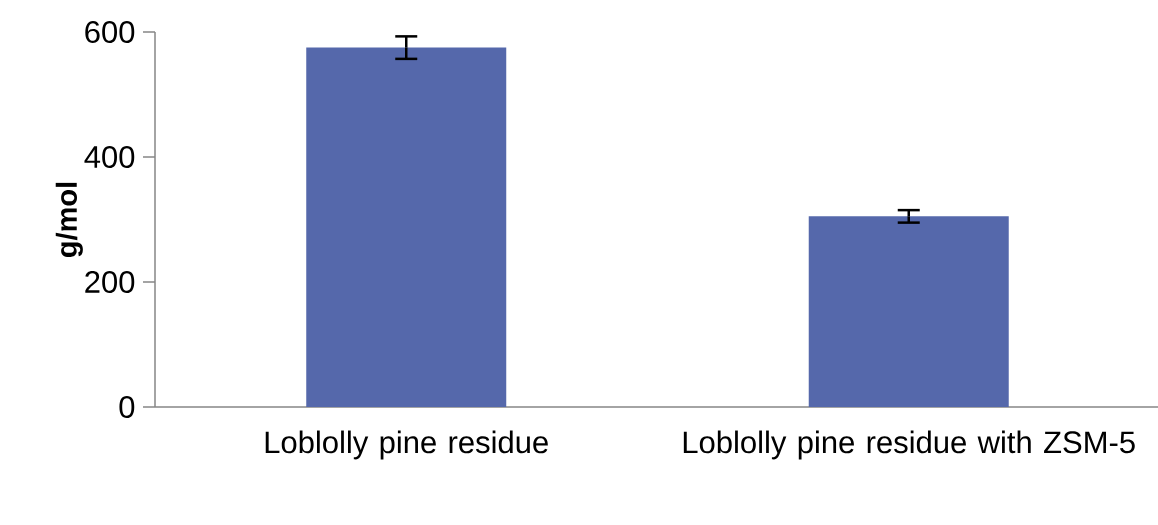  What do you see at coordinates (110, 32) in the screenshot?
I see `y-tick-label: 600` at bounding box center [110, 32].